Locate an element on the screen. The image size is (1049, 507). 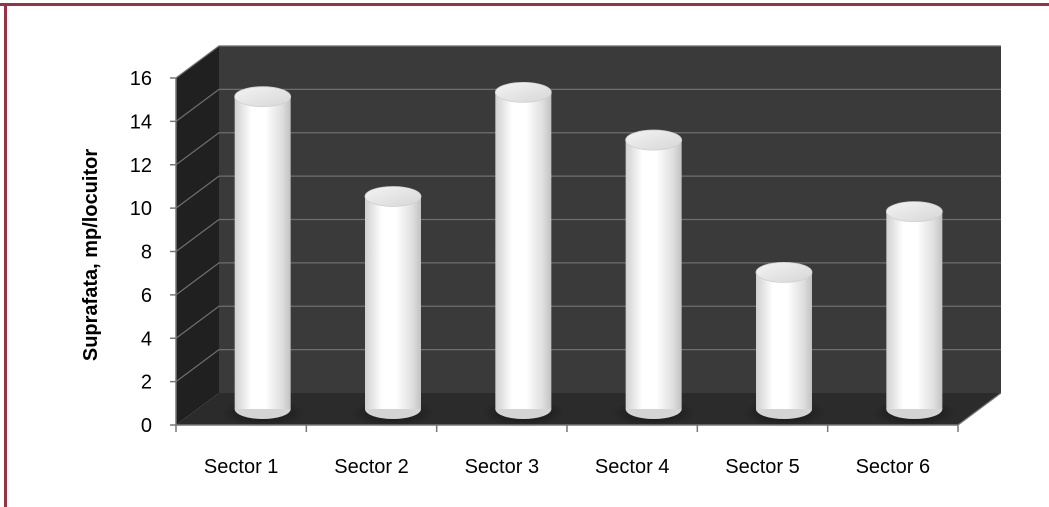
x-tick-label: Sector 6 is located at coordinates (893, 467).